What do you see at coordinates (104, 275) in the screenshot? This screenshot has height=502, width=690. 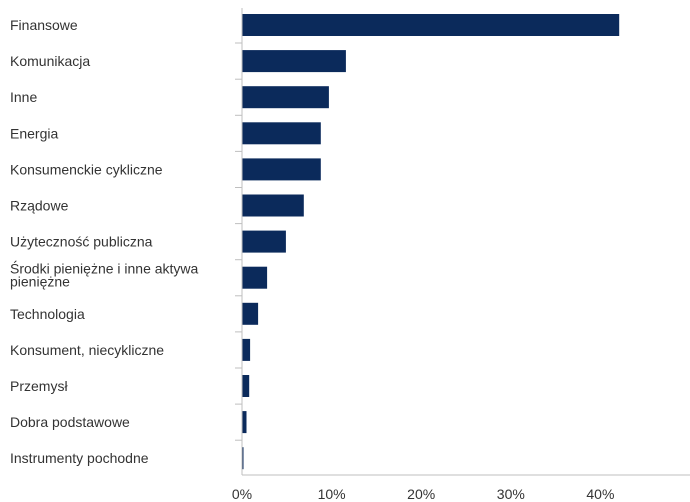 I see `category-label: Środki pieniężne i inne aktywa pieniężne` at bounding box center [104, 275].